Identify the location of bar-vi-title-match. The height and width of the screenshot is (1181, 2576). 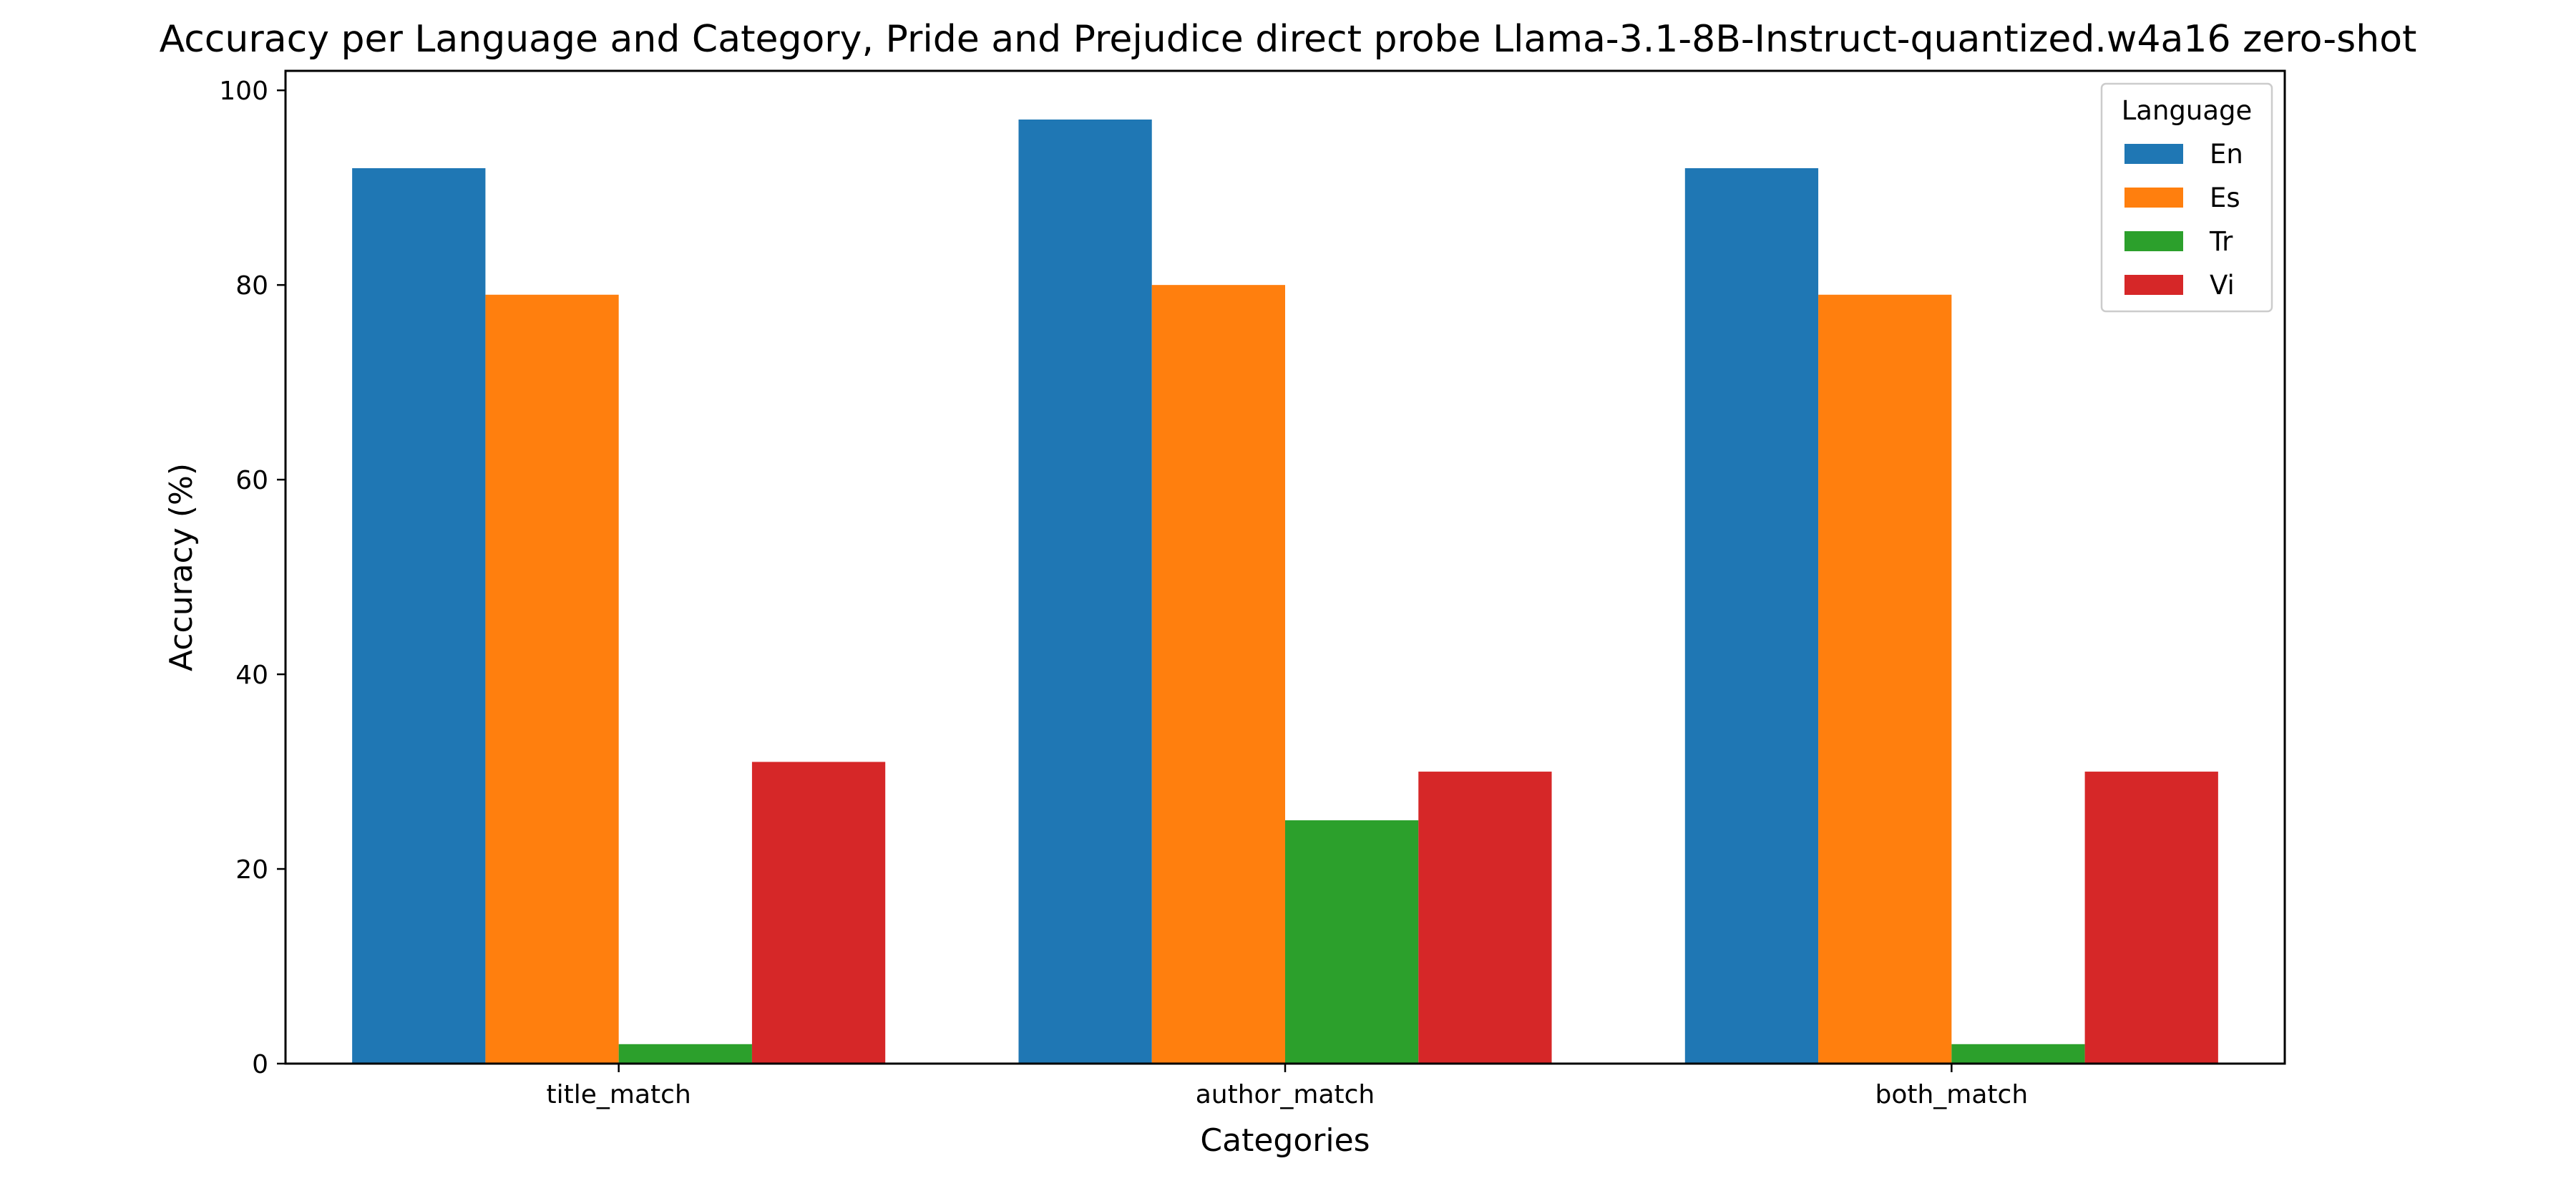
(818, 913).